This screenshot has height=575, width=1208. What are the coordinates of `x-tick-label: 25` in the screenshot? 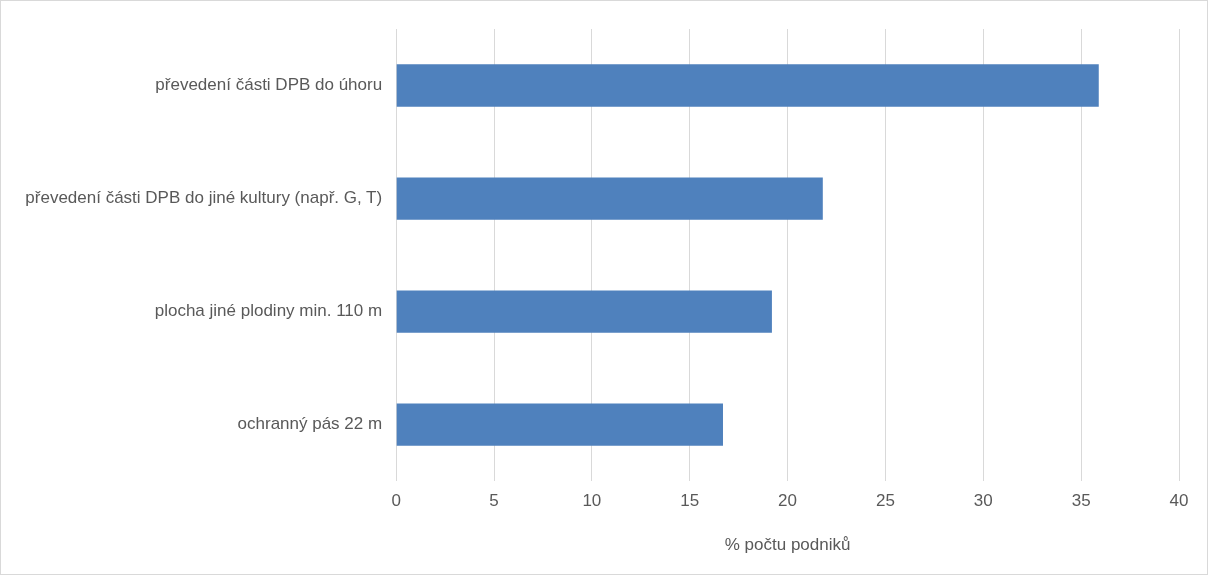 It's located at (885, 501).